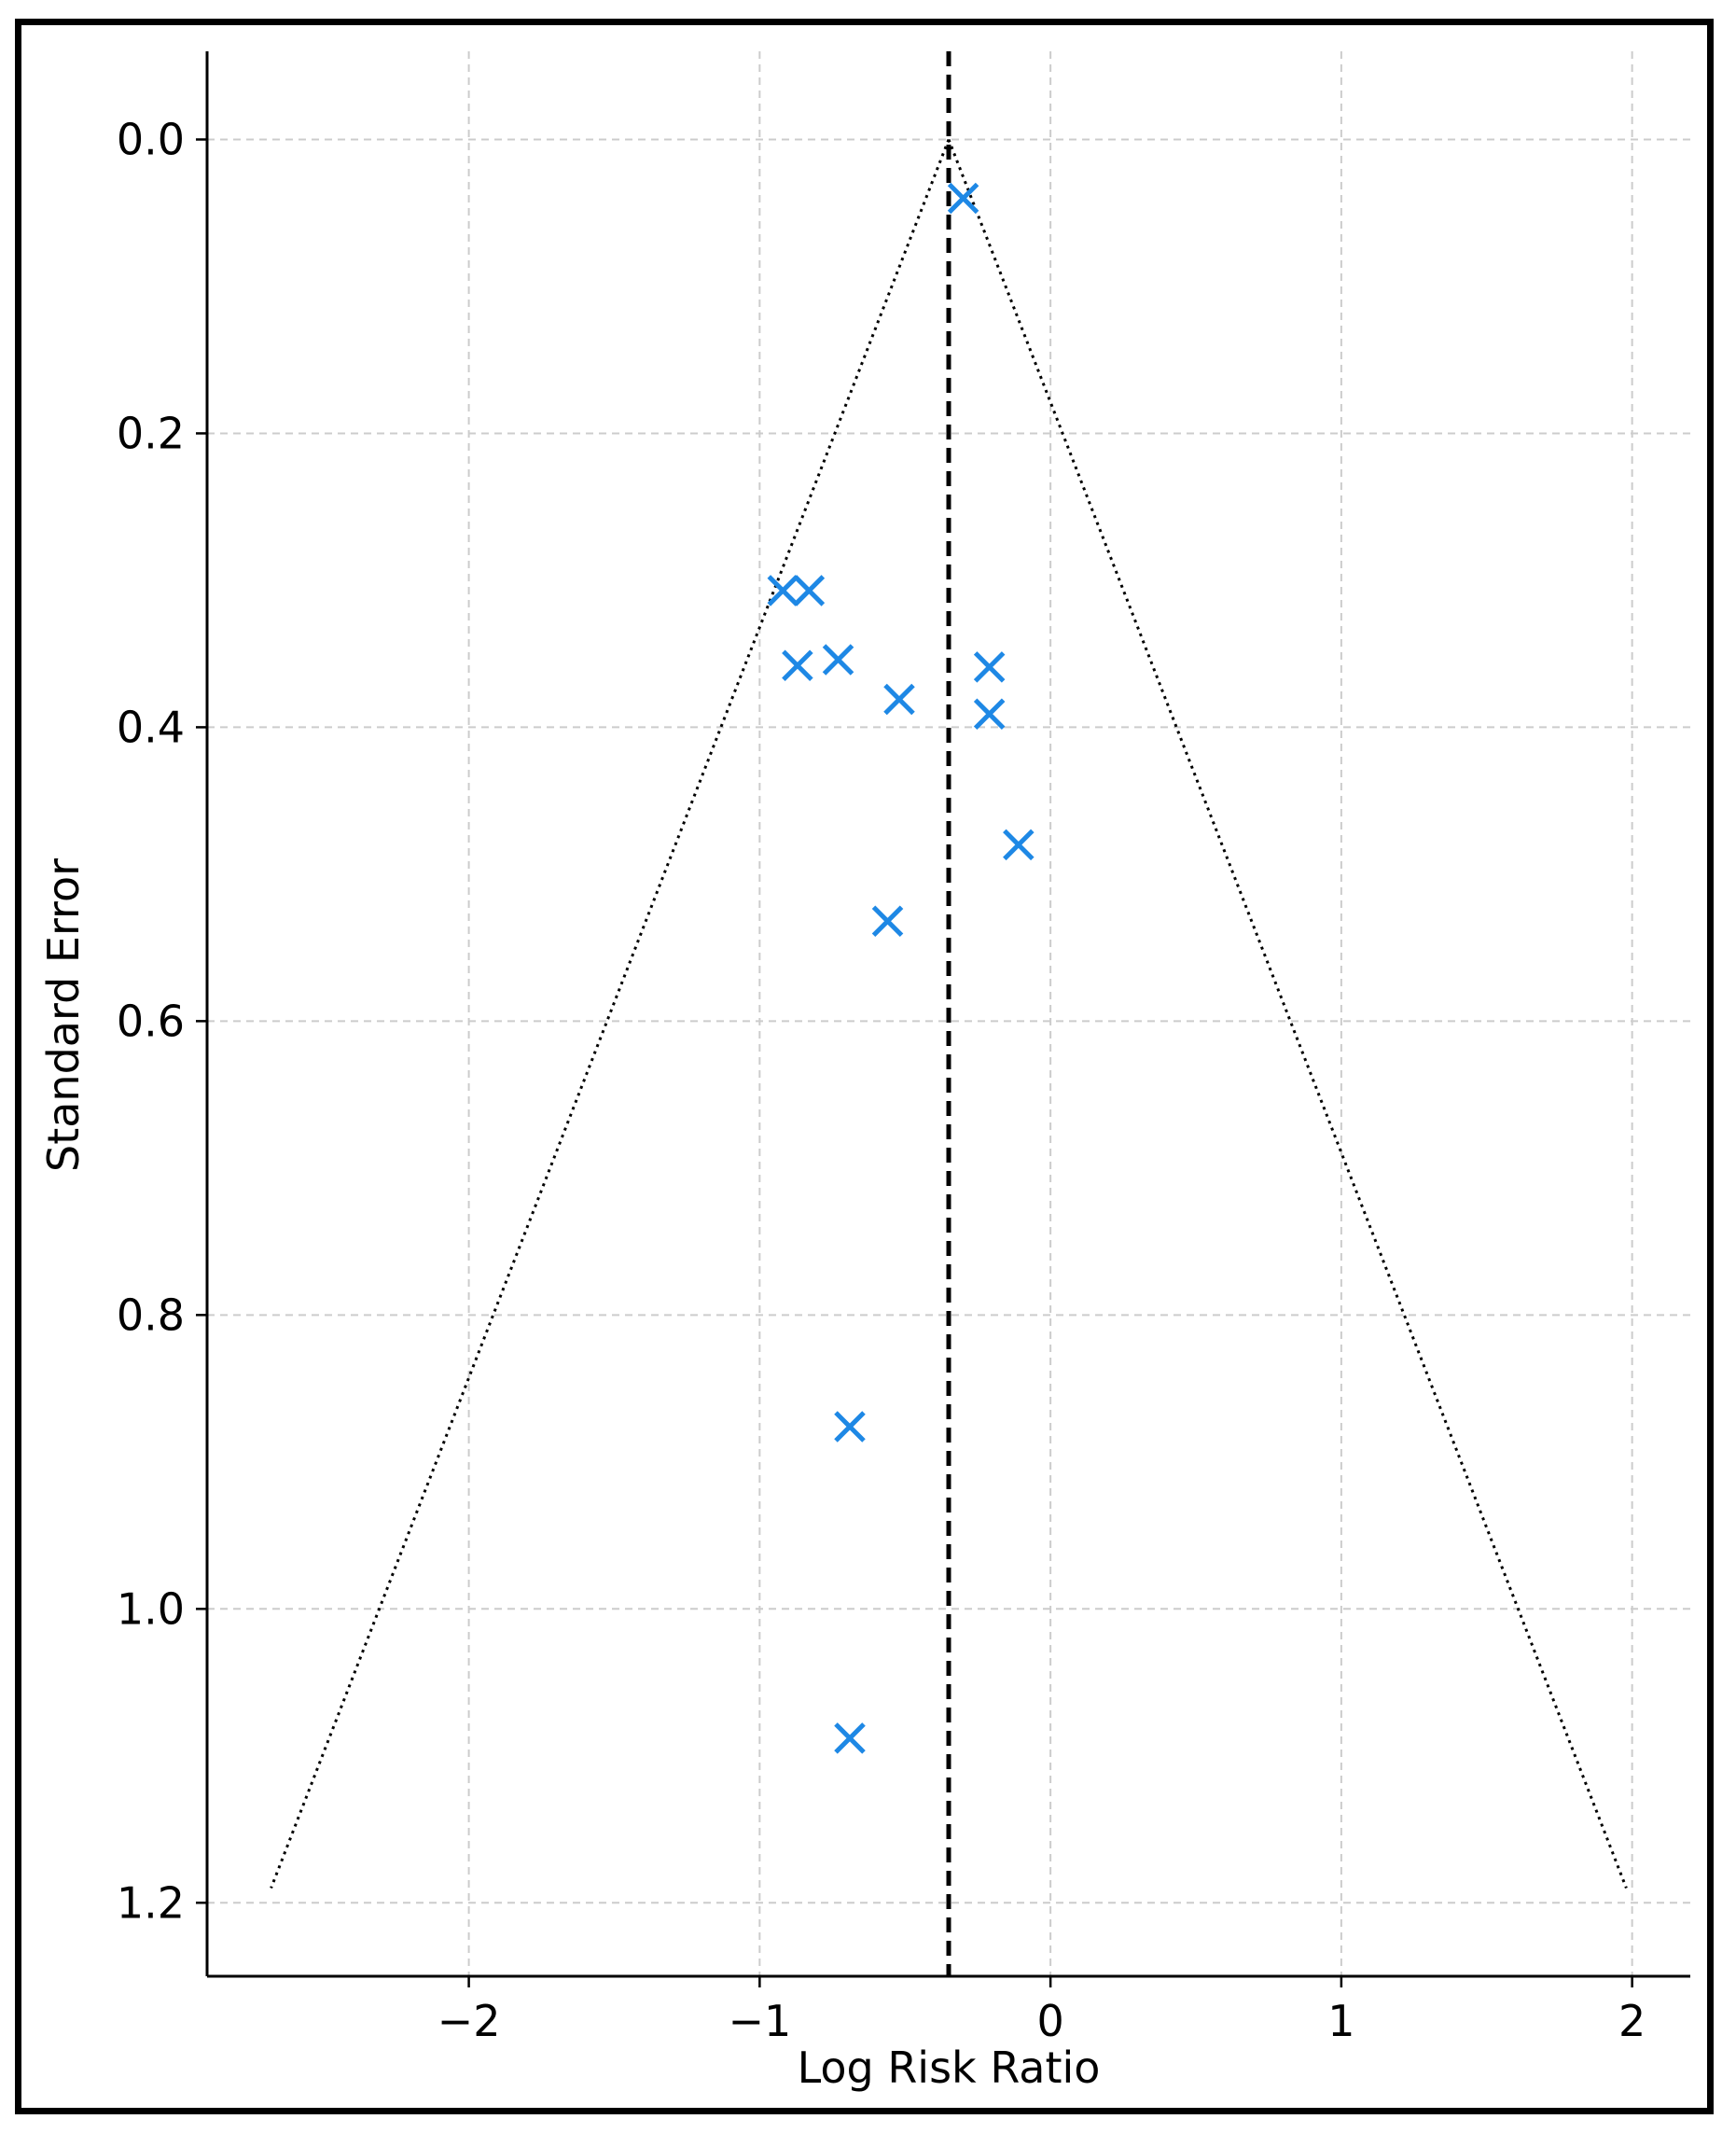 The image size is (1736, 2133). What do you see at coordinates (1049, 2021) in the screenshot?
I see `x-tick-label: 0` at bounding box center [1049, 2021].